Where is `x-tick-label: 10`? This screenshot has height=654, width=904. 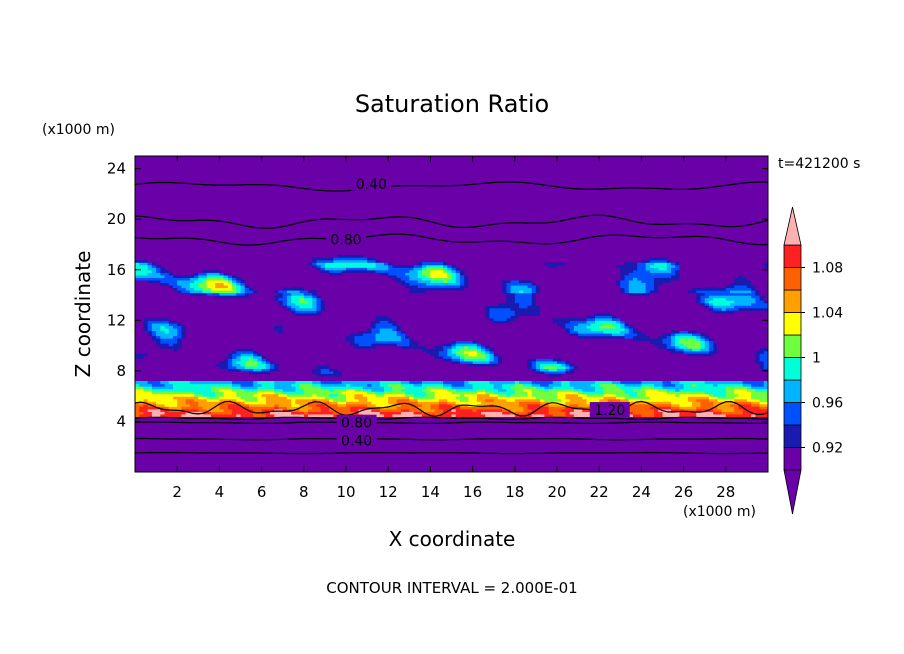 x-tick-label: 10 is located at coordinates (345, 492).